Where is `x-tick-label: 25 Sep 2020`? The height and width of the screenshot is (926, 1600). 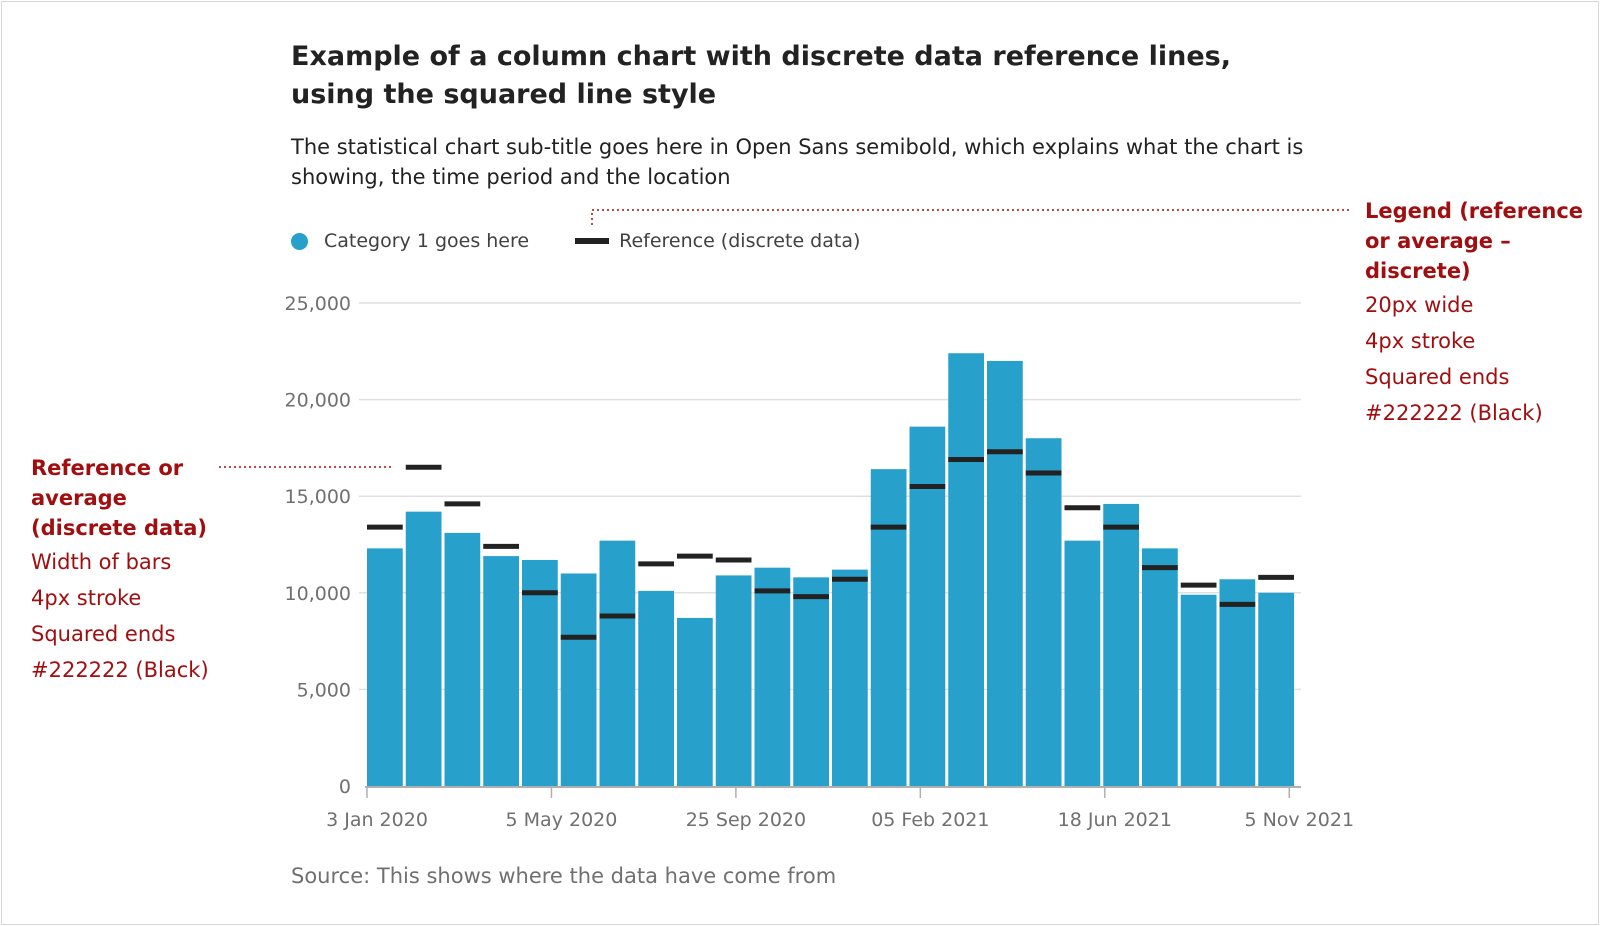 x-tick-label: 25 Sep 2020 is located at coordinates (746, 820).